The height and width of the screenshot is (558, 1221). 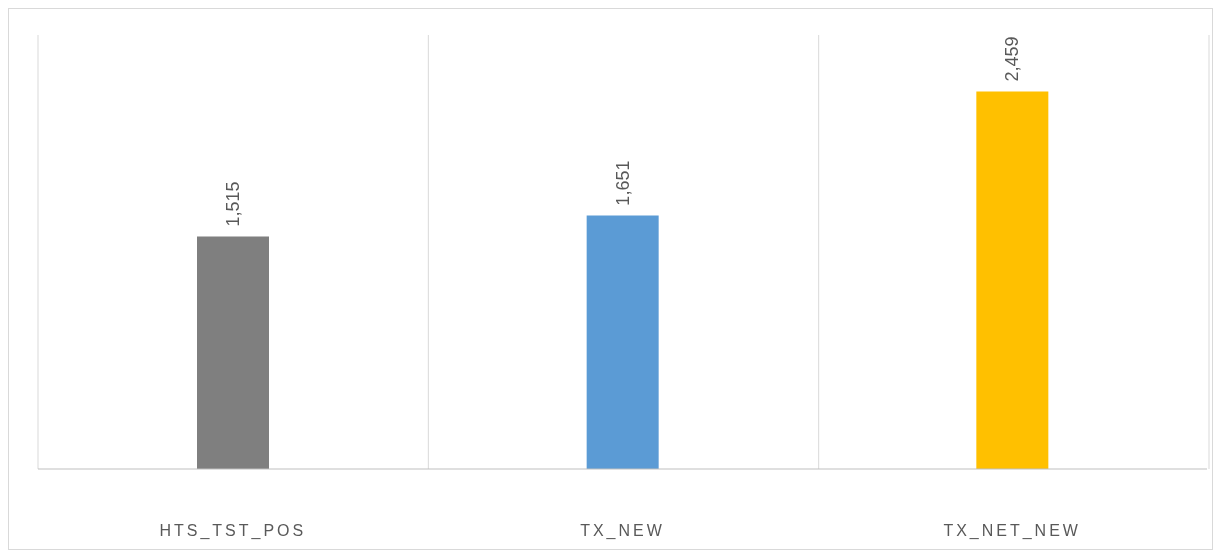 I want to click on x-tick-label: TX_NEW, so click(x=622, y=531).